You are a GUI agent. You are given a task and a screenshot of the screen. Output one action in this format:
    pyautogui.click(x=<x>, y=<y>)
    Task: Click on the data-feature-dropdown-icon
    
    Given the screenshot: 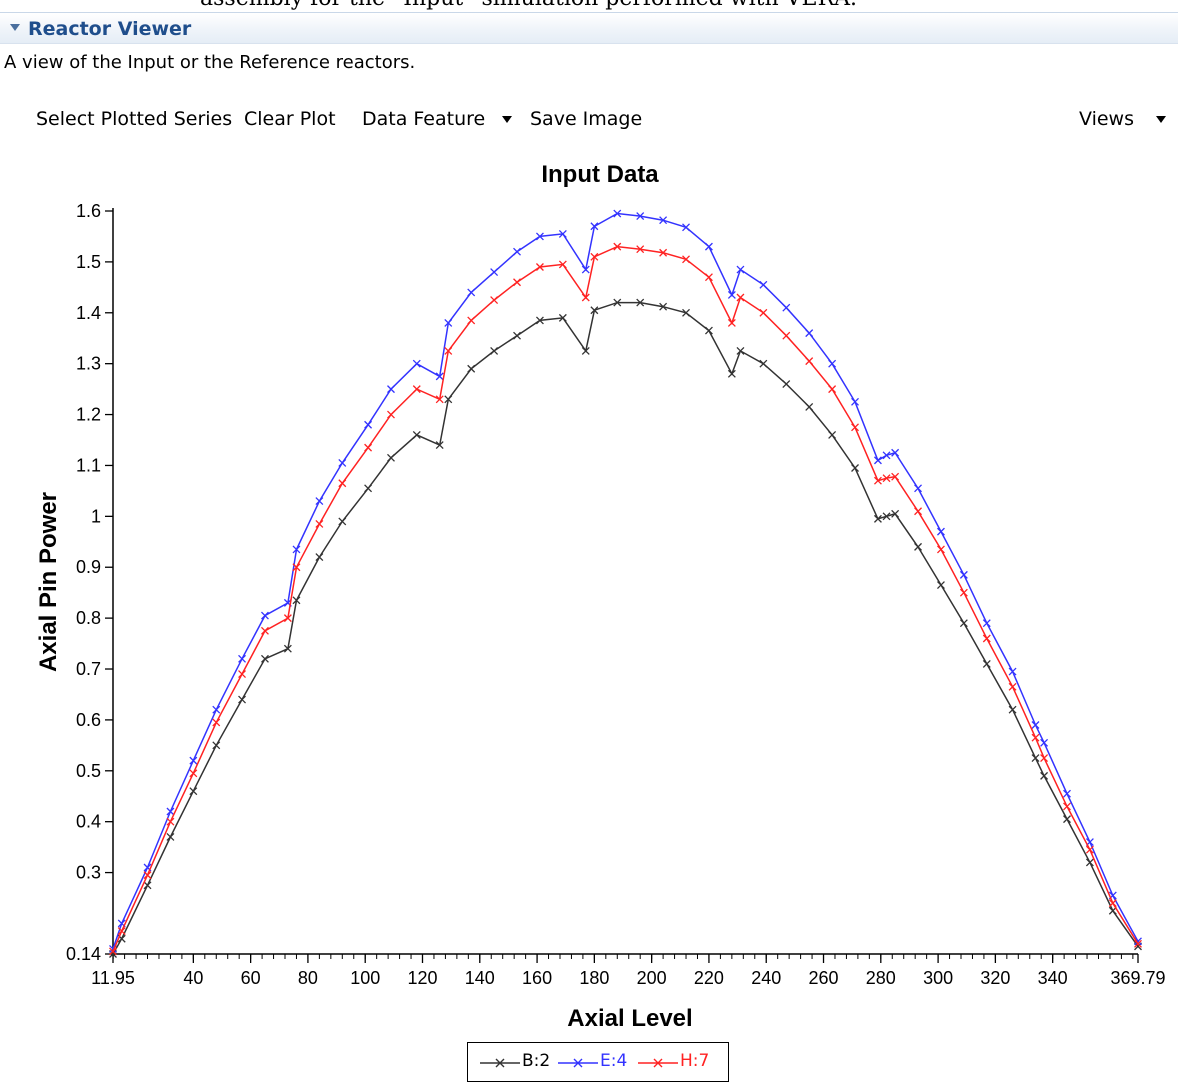 What is the action you would take?
    pyautogui.click(x=507, y=119)
    